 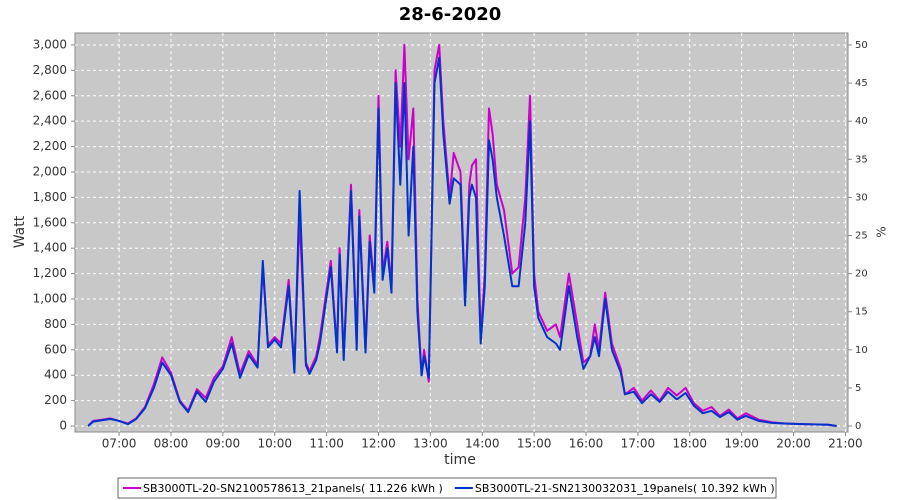 What do you see at coordinates (450, 14) in the screenshot?
I see `chart-title: 28-6-2020` at bounding box center [450, 14].